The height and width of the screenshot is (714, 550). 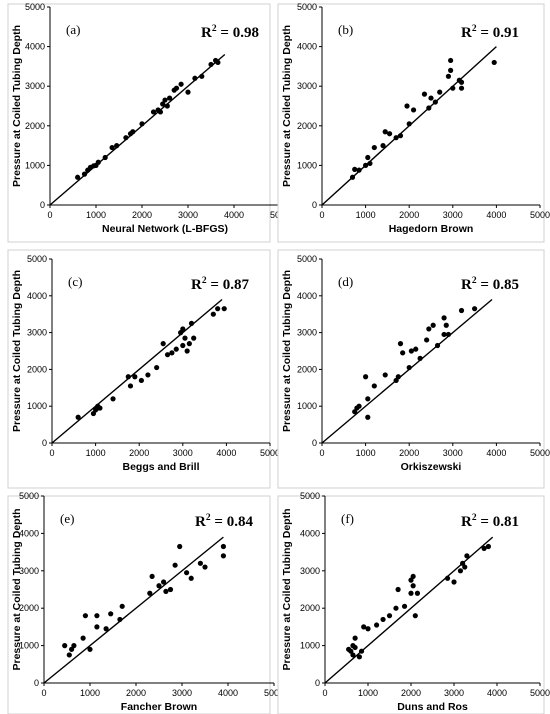 I want to click on x-tick-label: 5000, so click(x=270, y=453).